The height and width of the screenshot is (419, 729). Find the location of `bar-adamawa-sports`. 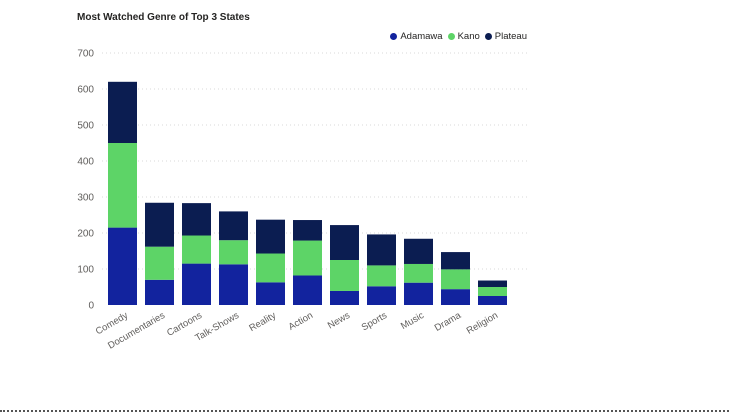

bar-adamawa-sports is located at coordinates (381, 295).